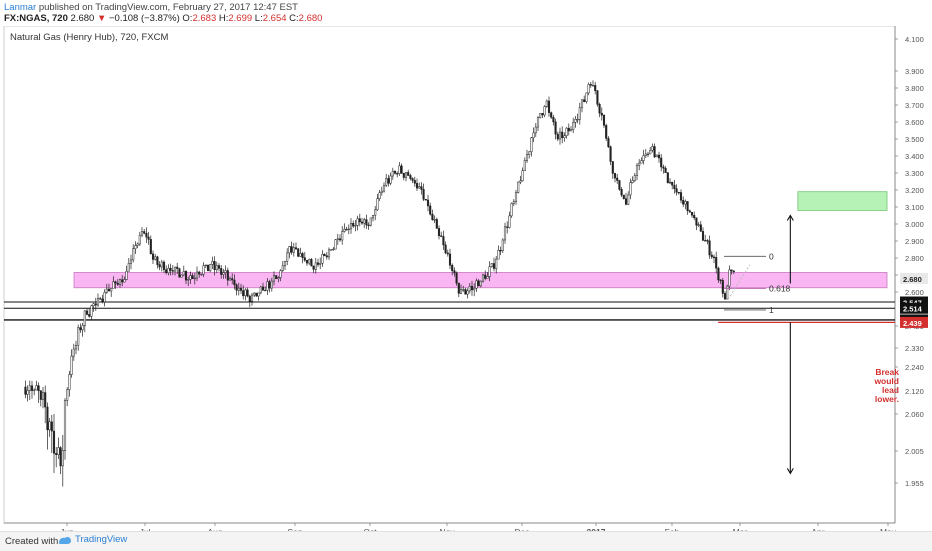 The height and width of the screenshot is (551, 932). What do you see at coordinates (790, 249) in the screenshot?
I see `up-arrow` at bounding box center [790, 249].